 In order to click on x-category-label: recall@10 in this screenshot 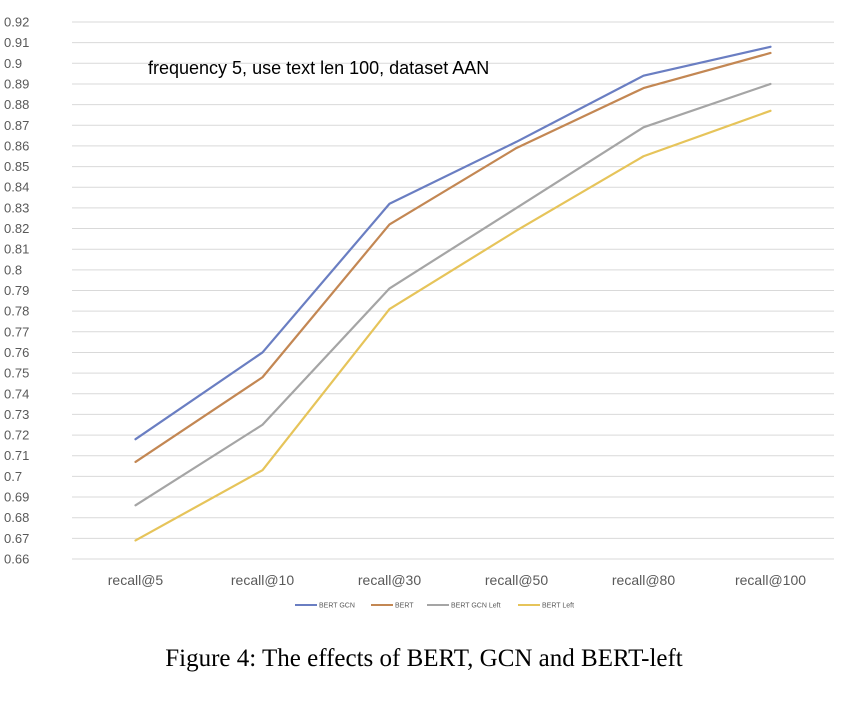, I will do `click(262, 580)`.